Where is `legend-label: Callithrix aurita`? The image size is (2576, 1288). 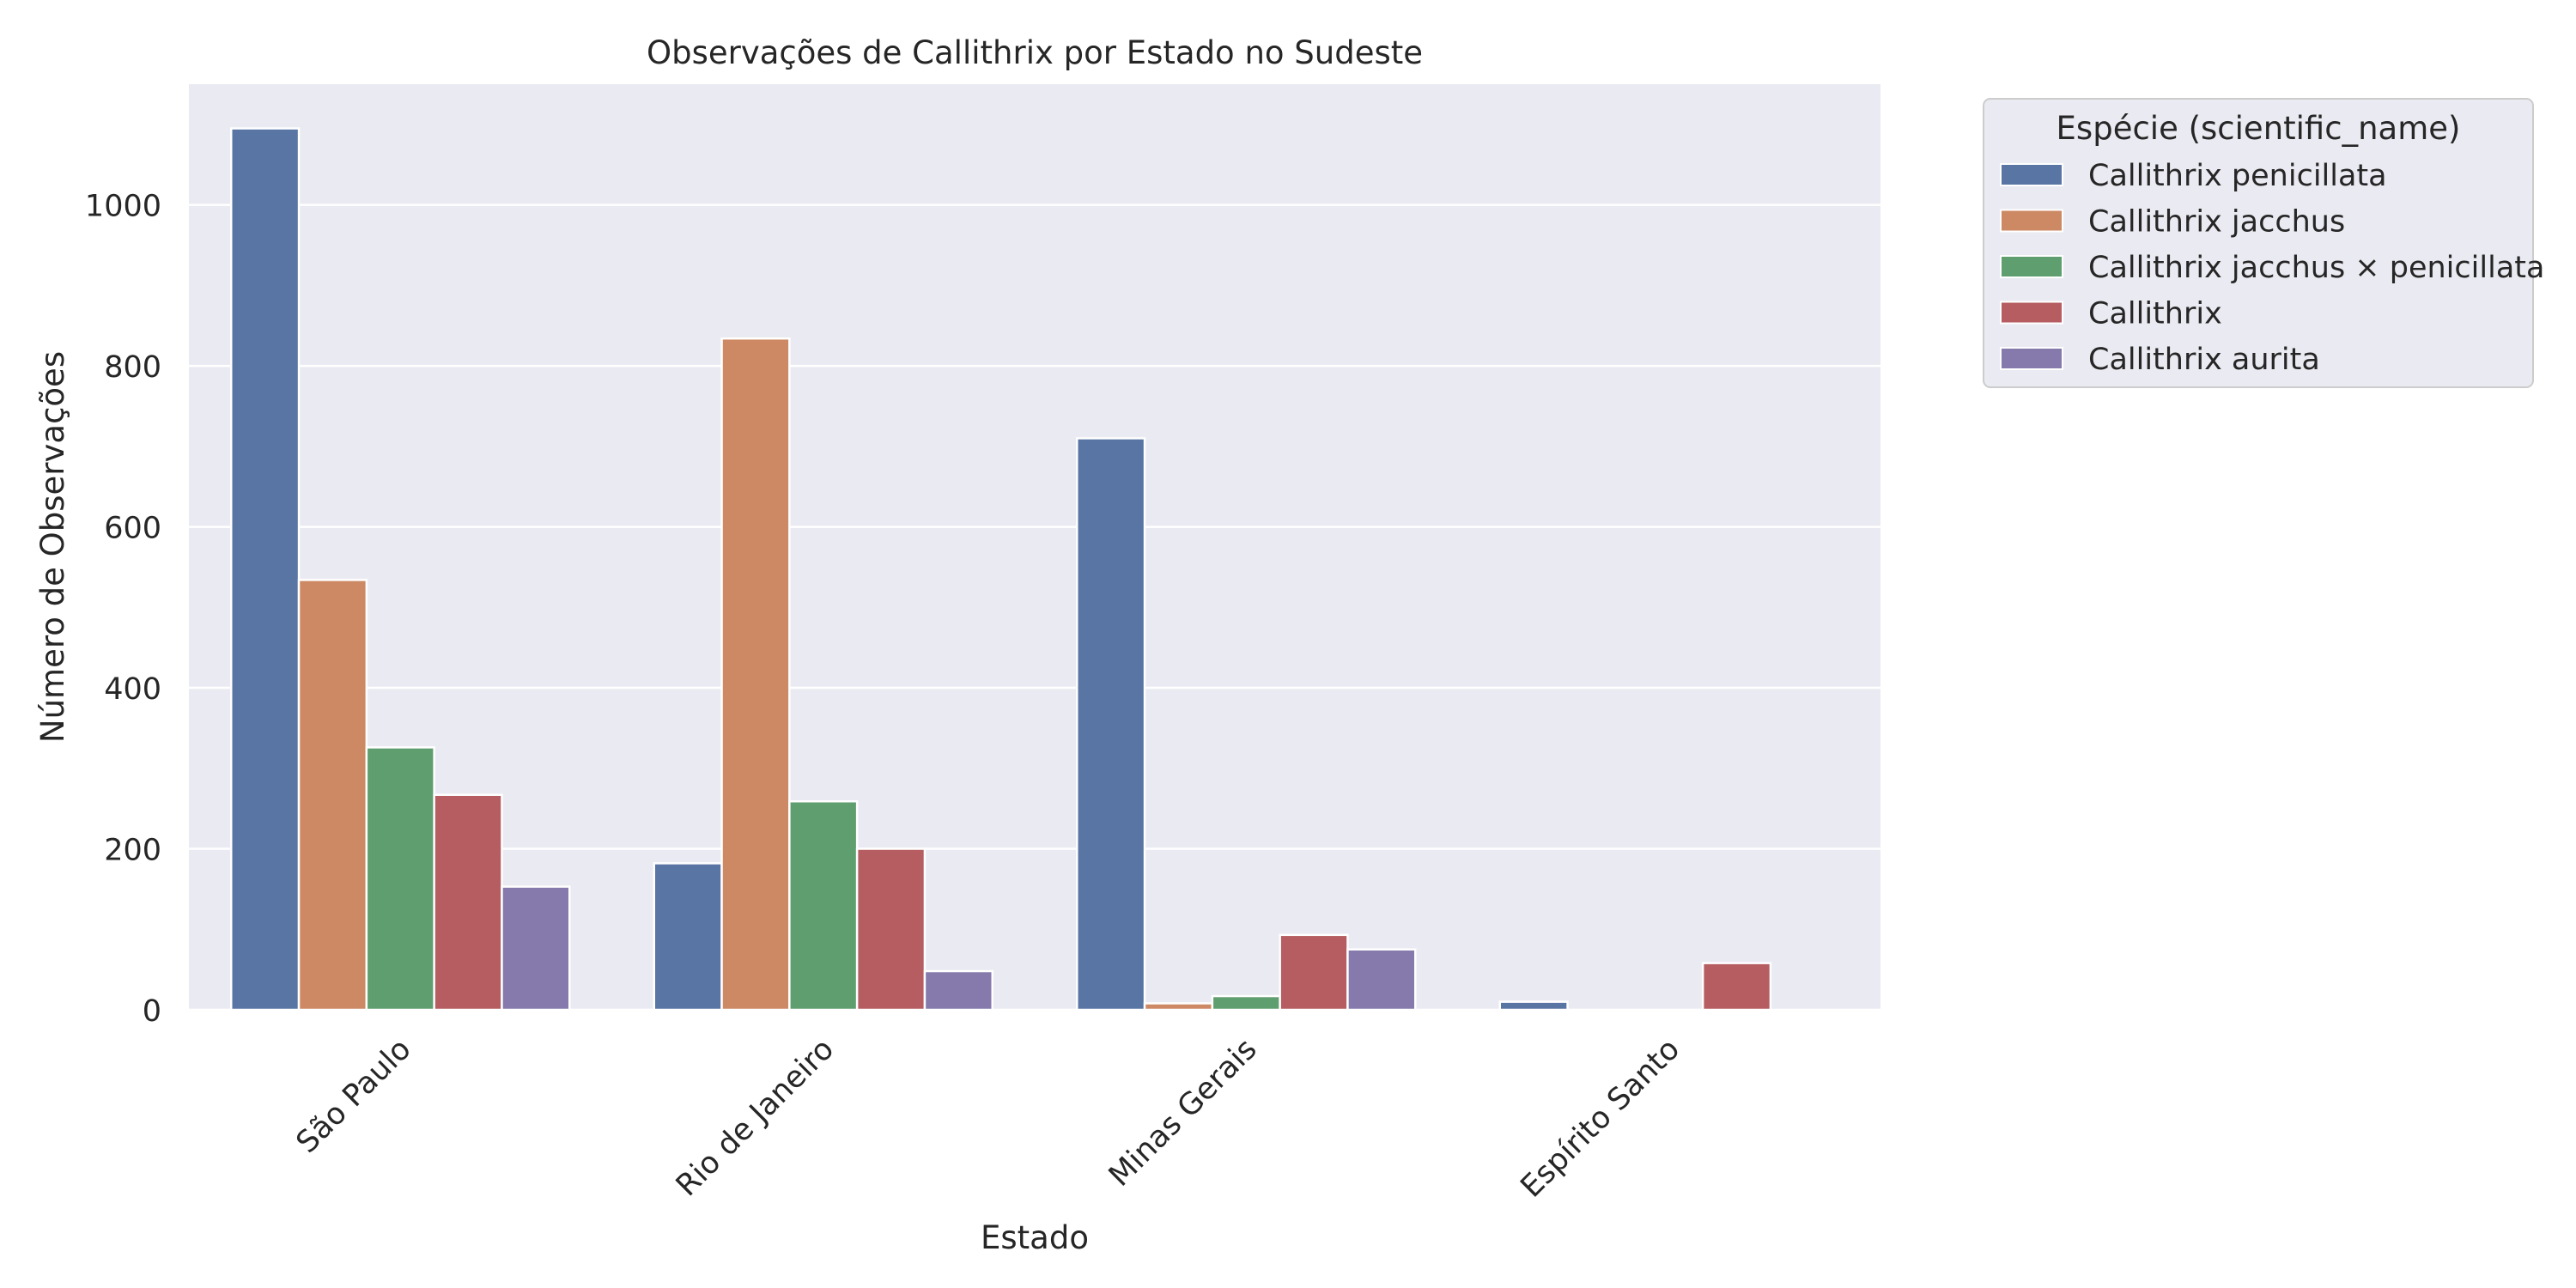
legend-label: Callithrix aurita is located at coordinates (2204, 360).